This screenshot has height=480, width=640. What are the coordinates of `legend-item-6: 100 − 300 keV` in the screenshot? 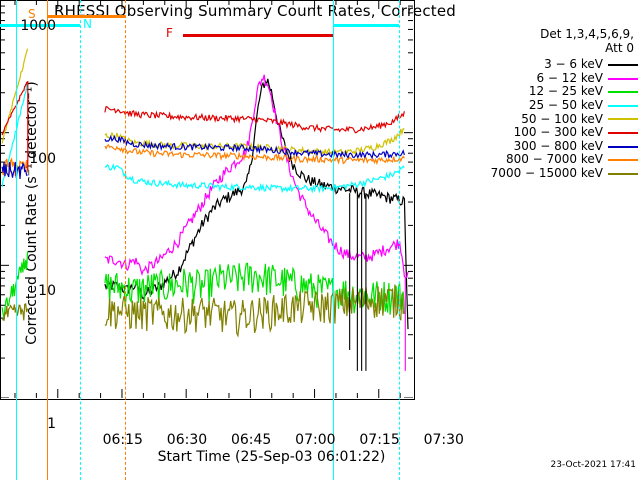 It's located at (561, 133).